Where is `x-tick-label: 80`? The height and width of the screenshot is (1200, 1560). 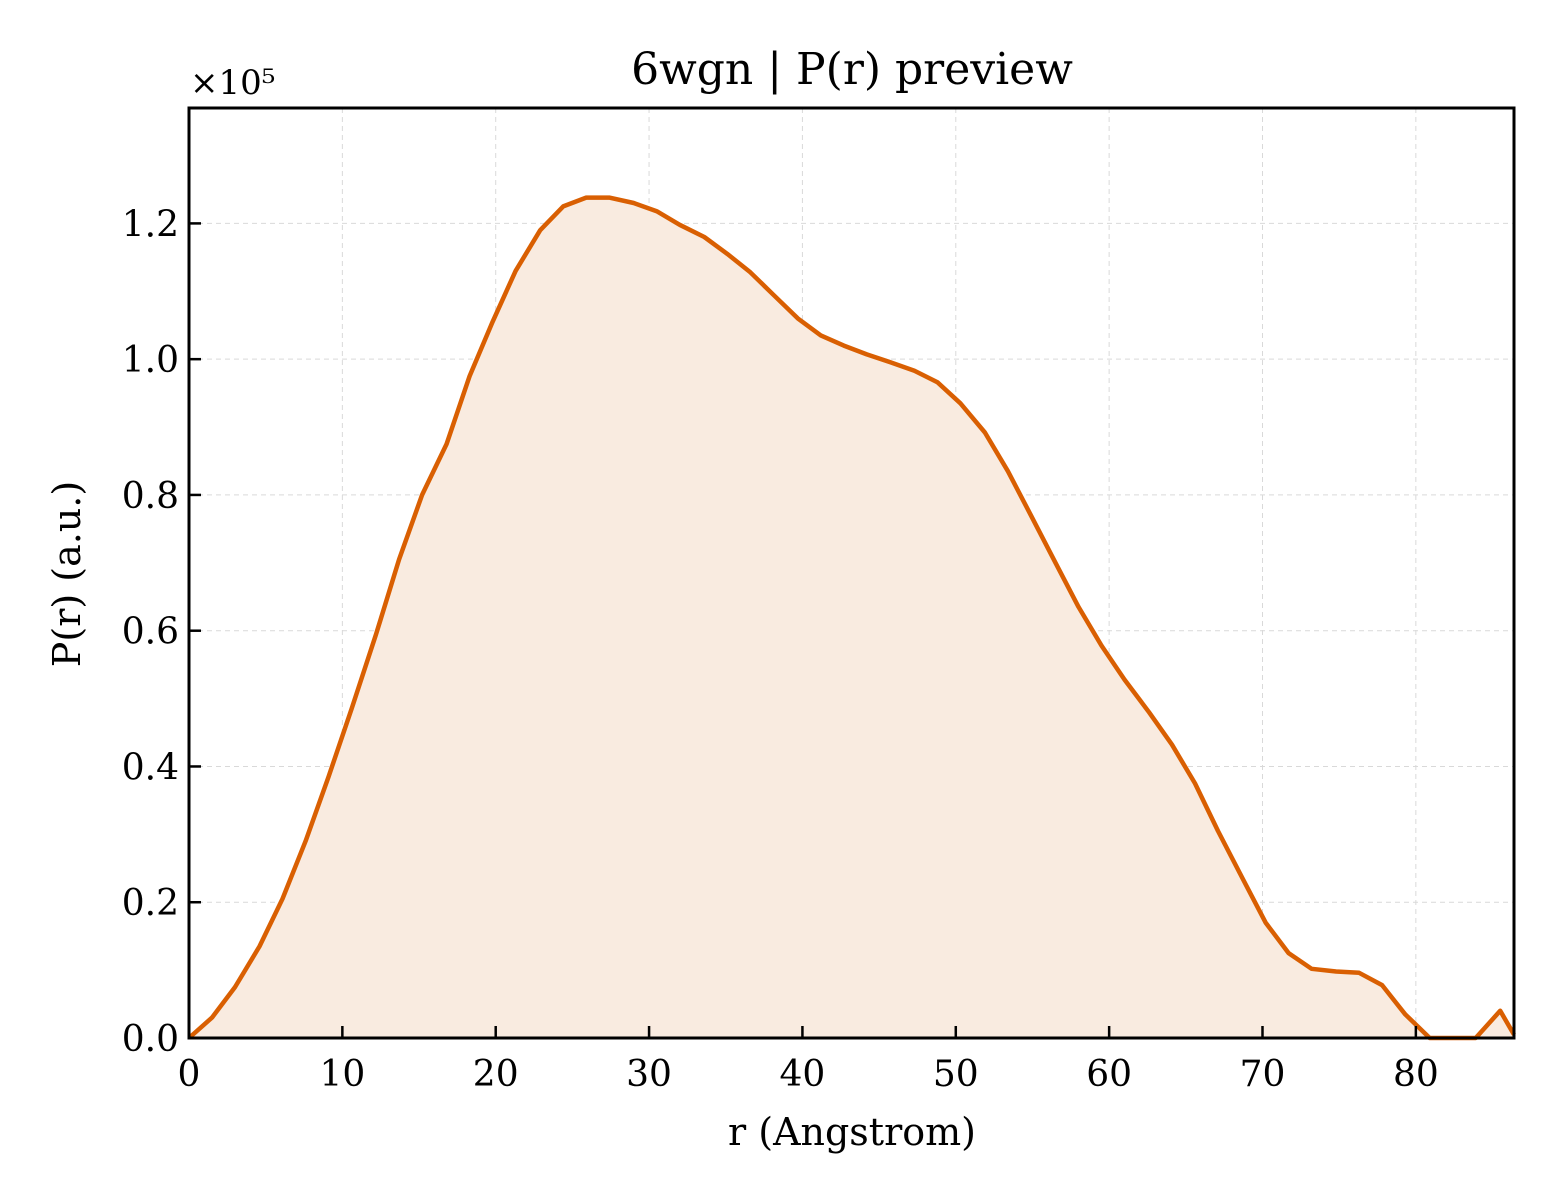 x-tick-label: 80 is located at coordinates (1416, 1074).